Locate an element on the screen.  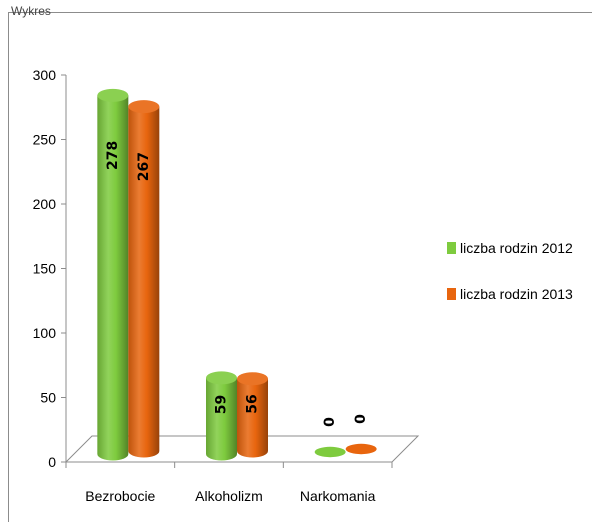
data-label: 267 is located at coordinates (144, 166).